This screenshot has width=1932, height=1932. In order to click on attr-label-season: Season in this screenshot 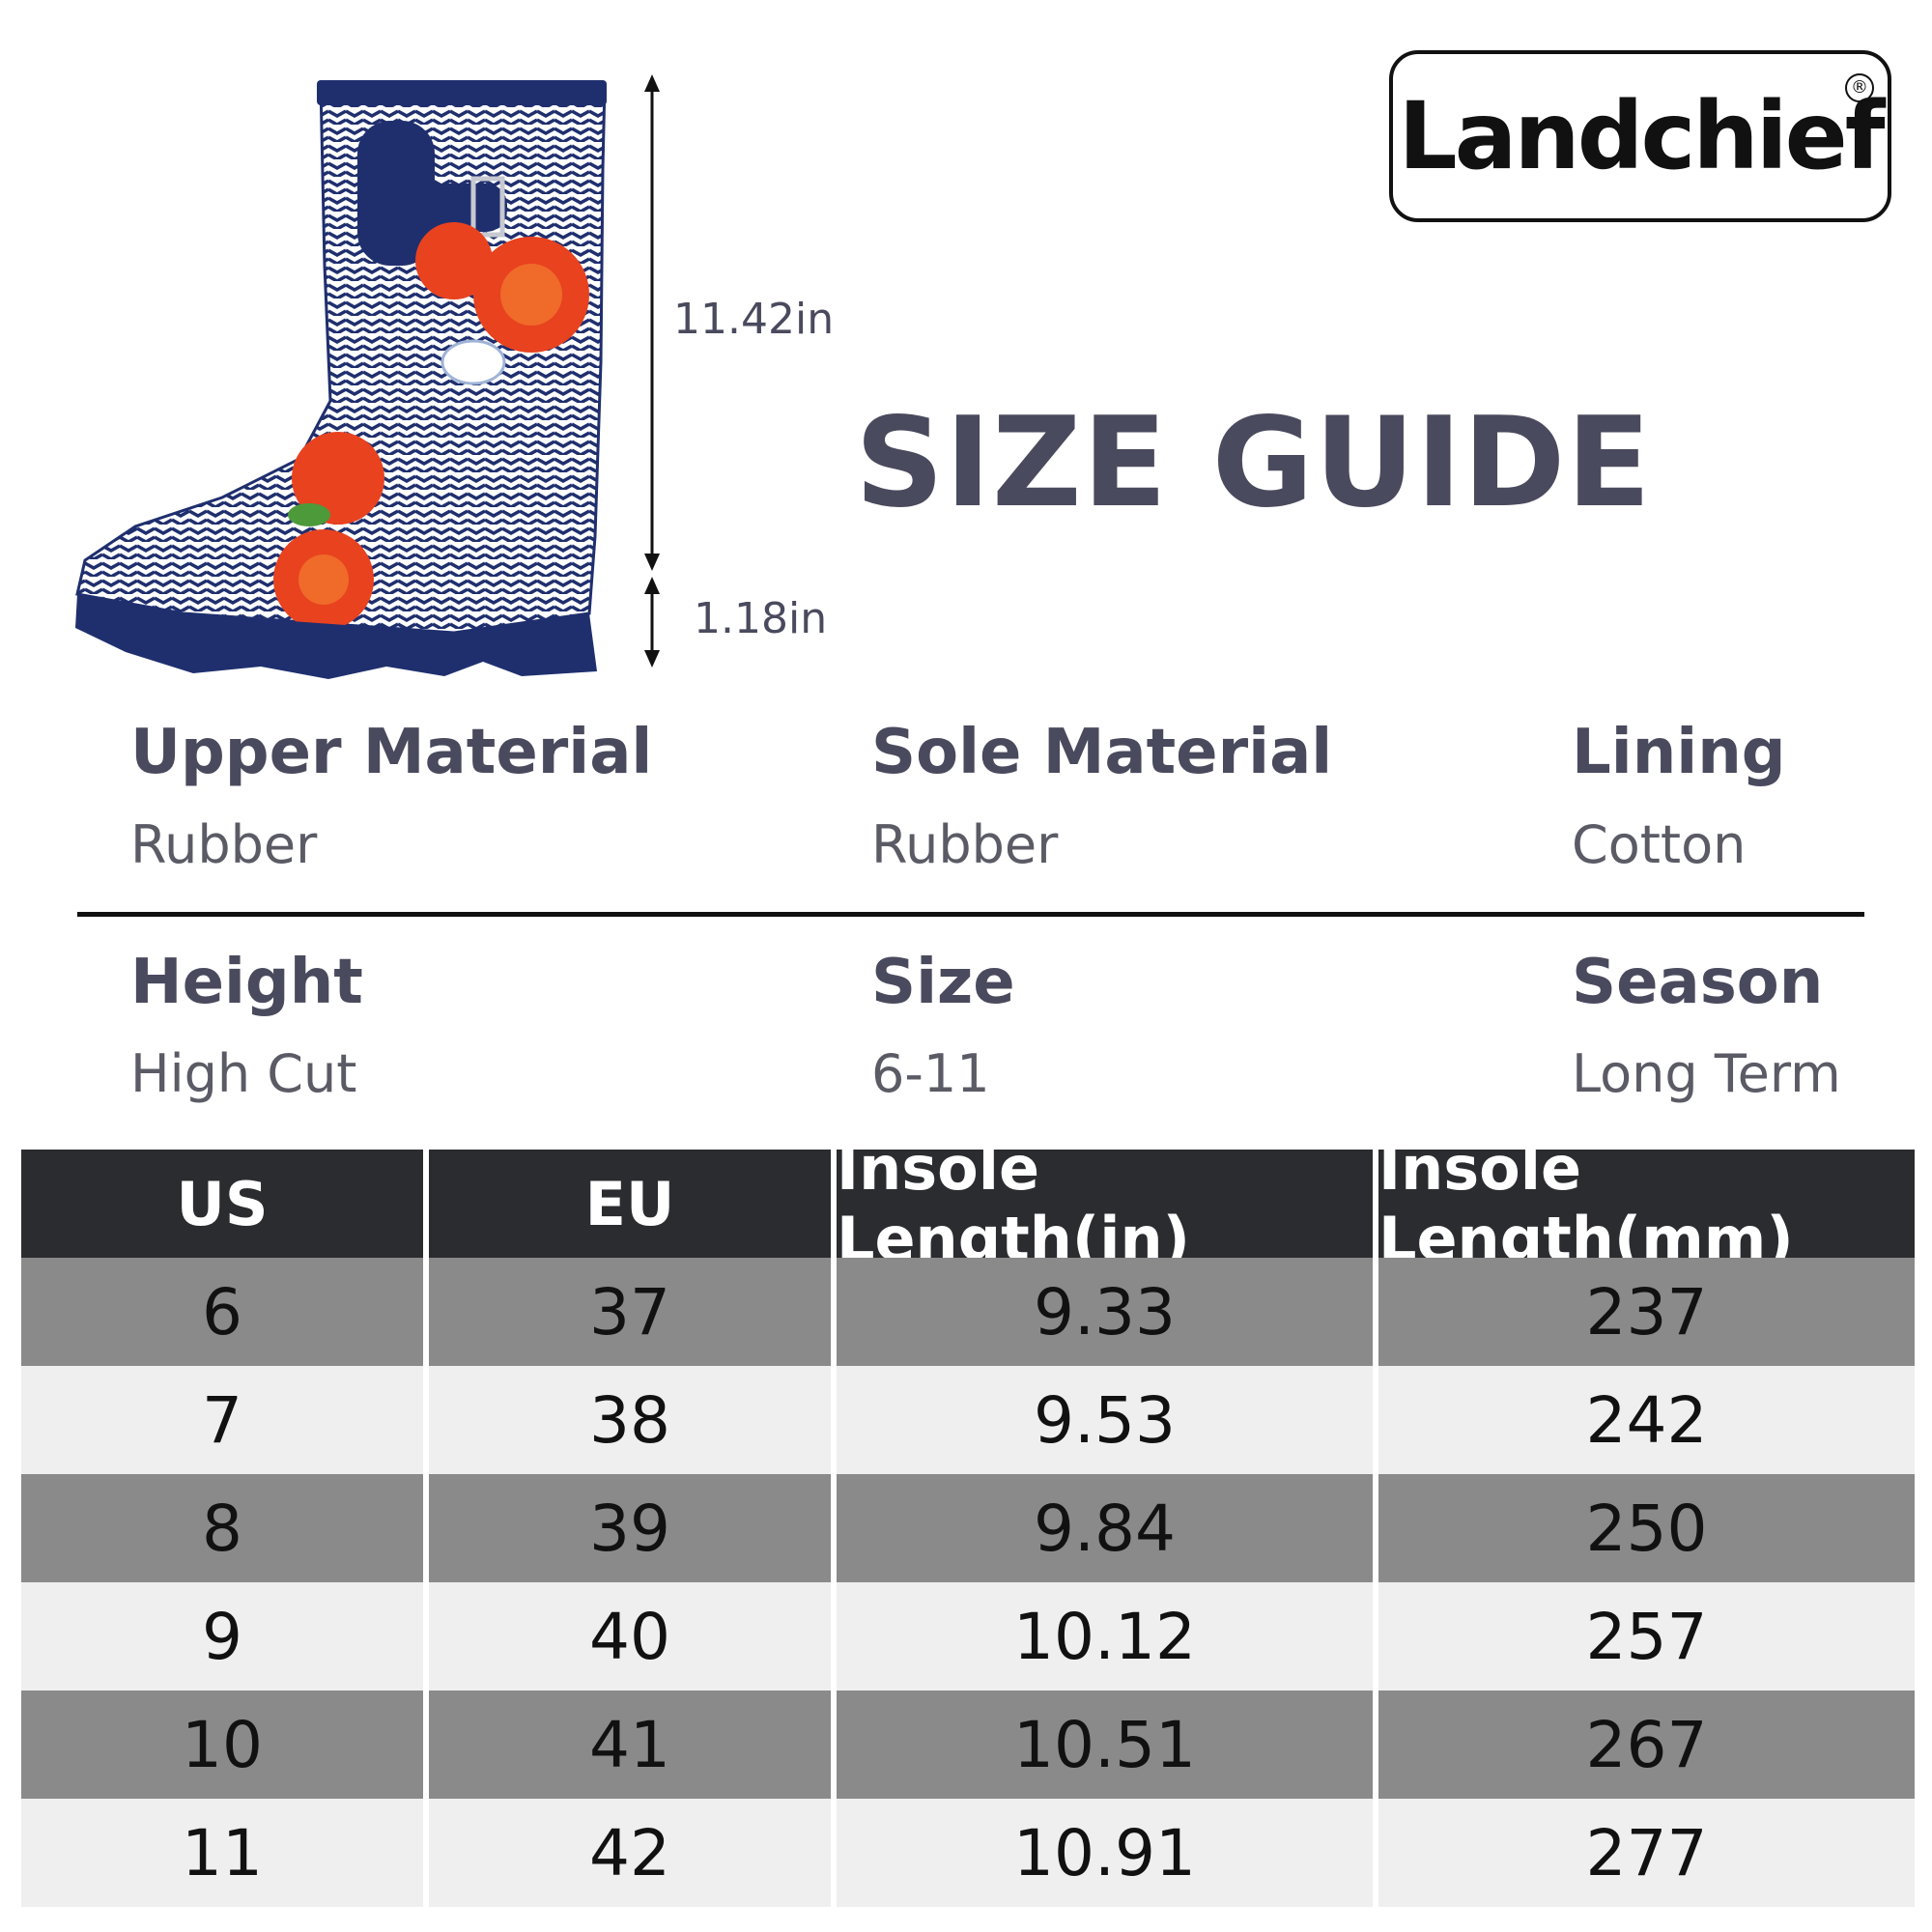, I will do `click(1698, 982)`.